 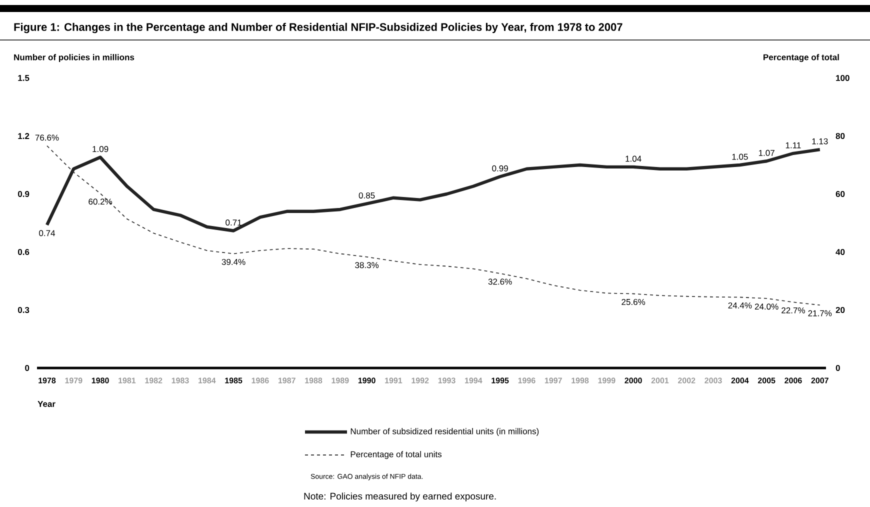 I want to click on data-label: 24.4%, so click(x=740, y=305).